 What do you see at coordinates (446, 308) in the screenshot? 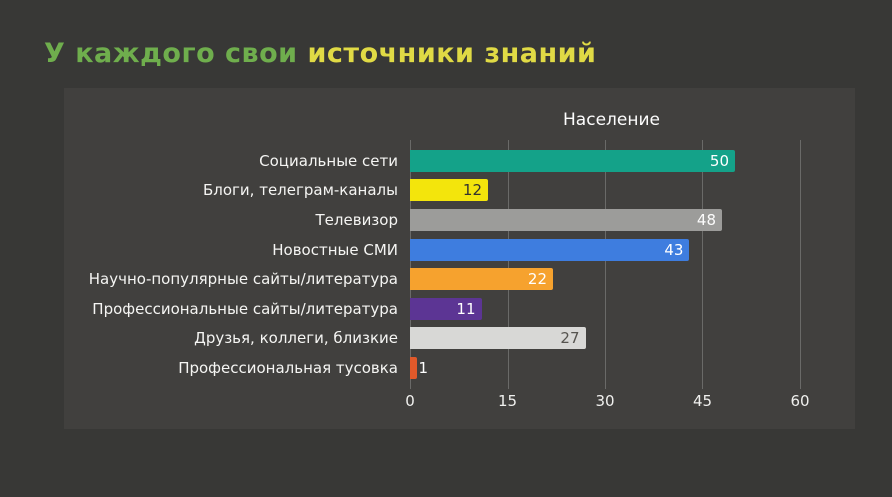
I see `bar: 11` at bounding box center [446, 308].